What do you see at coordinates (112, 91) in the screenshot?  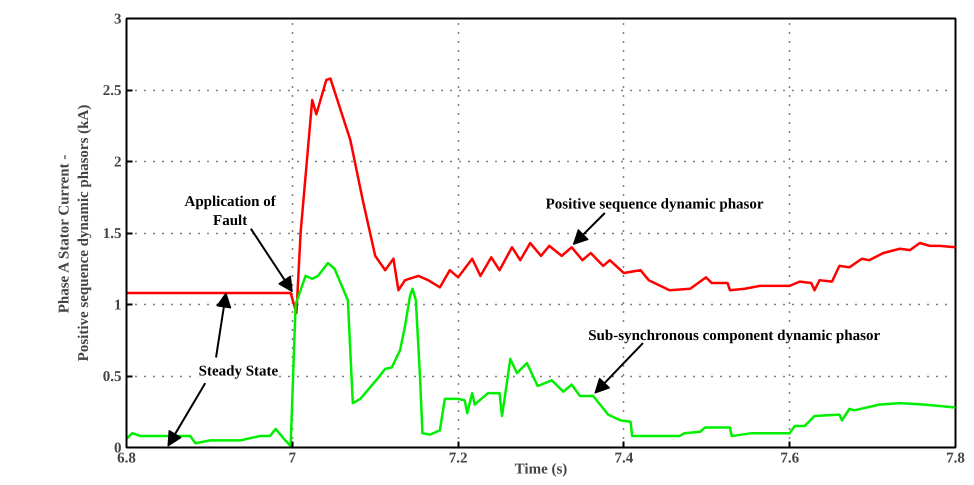 I see `y-tick-label: 2.5` at bounding box center [112, 91].